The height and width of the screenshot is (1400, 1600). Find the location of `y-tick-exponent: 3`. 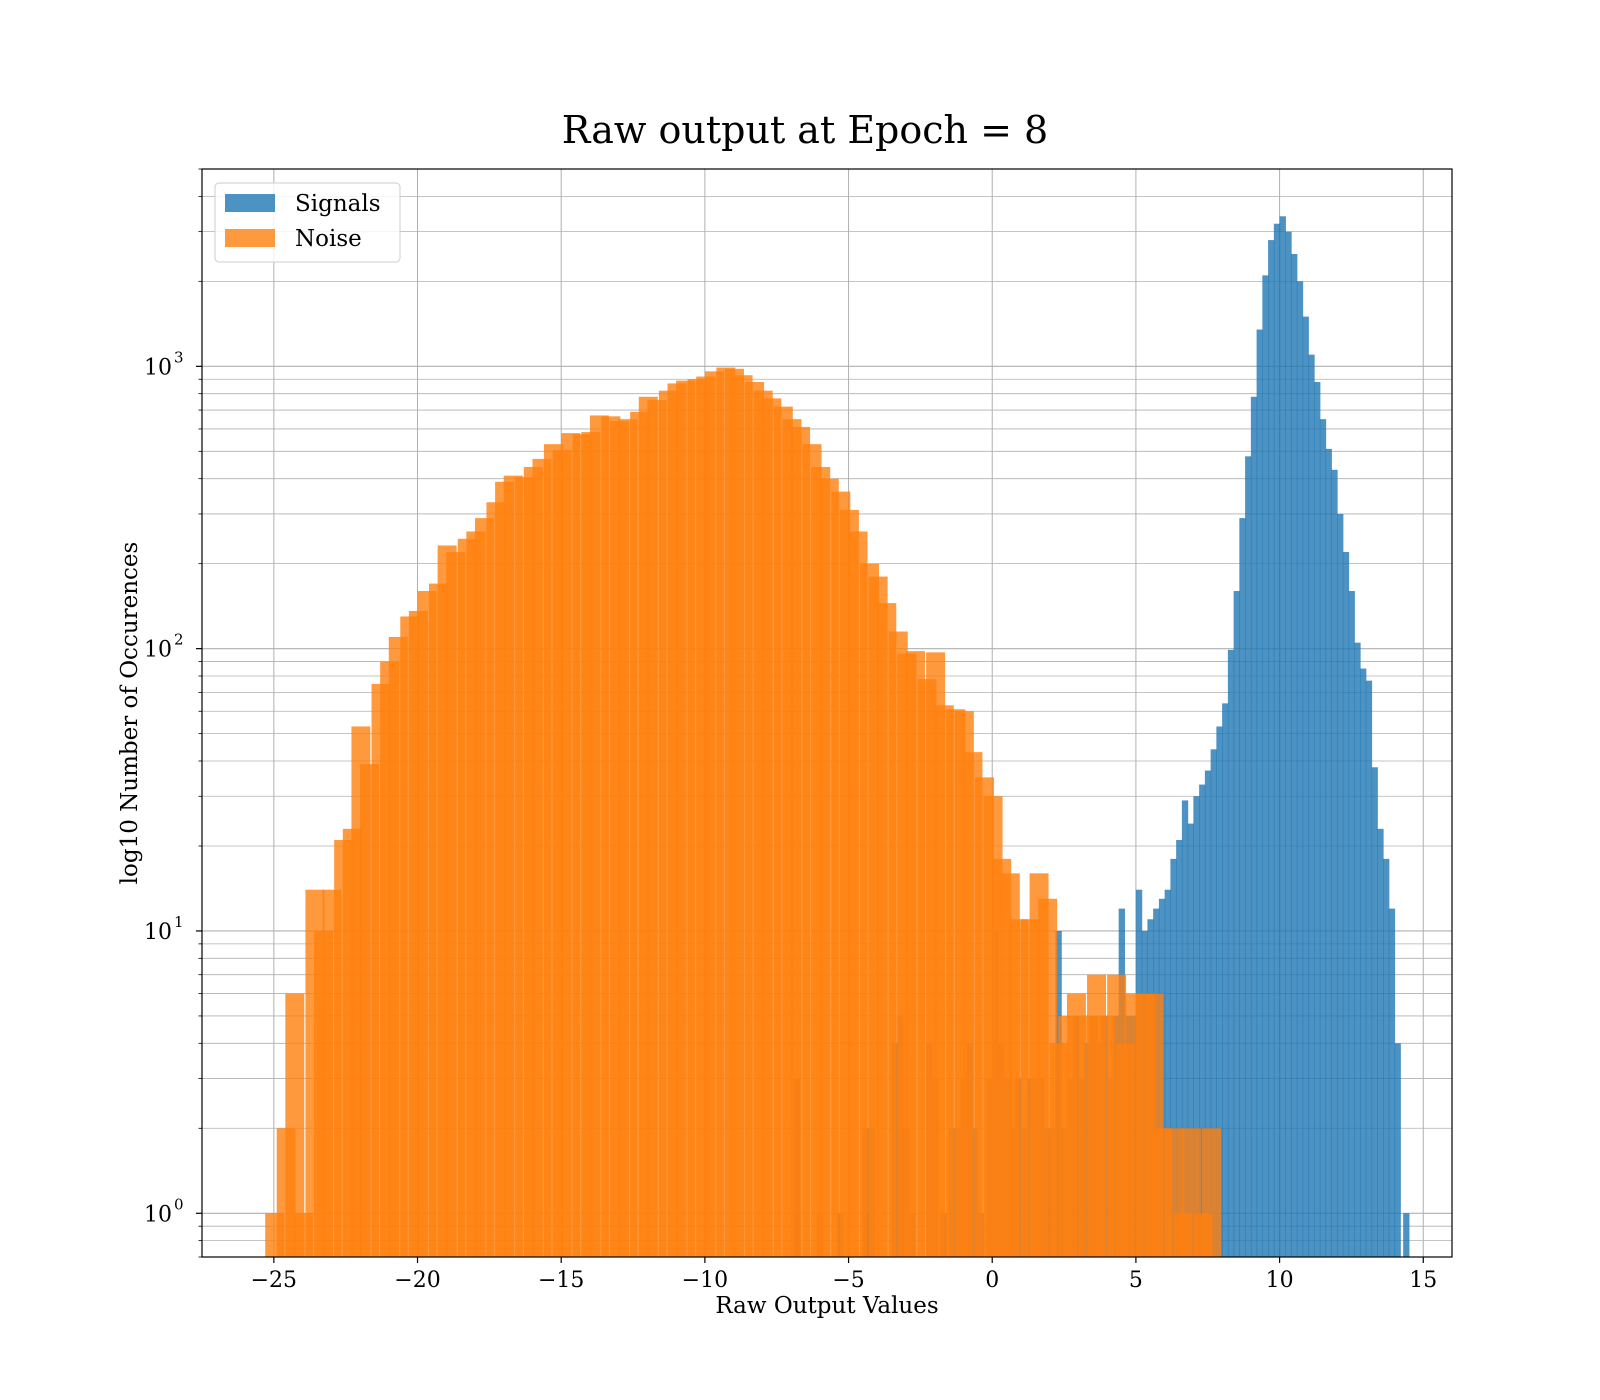

y-tick-exponent: 3 is located at coordinates (179, 357).